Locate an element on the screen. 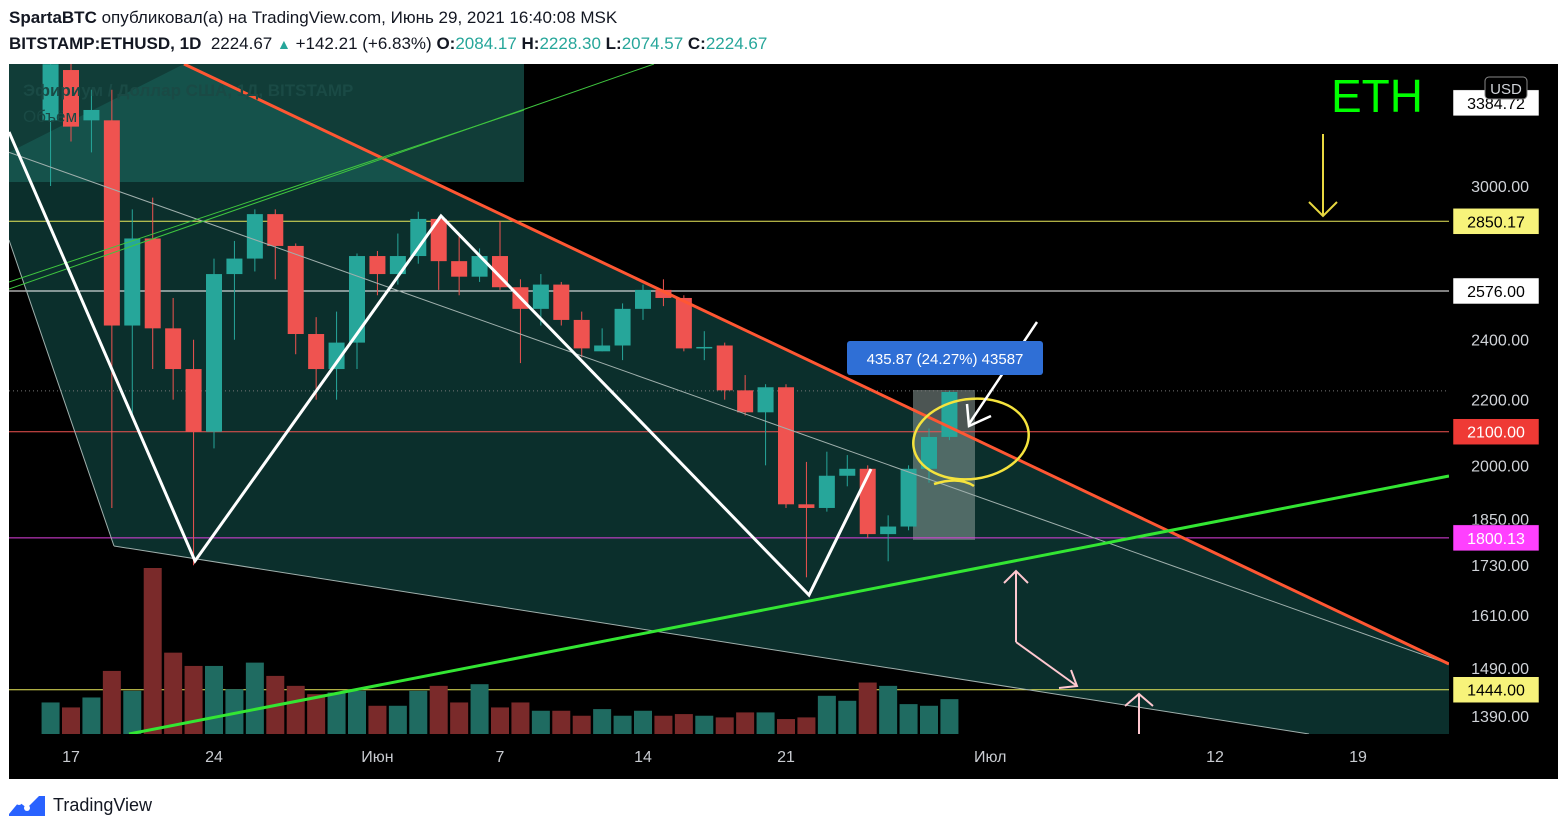 The width and height of the screenshot is (1567, 833). footer: TradingView is located at coordinates (80, 805).